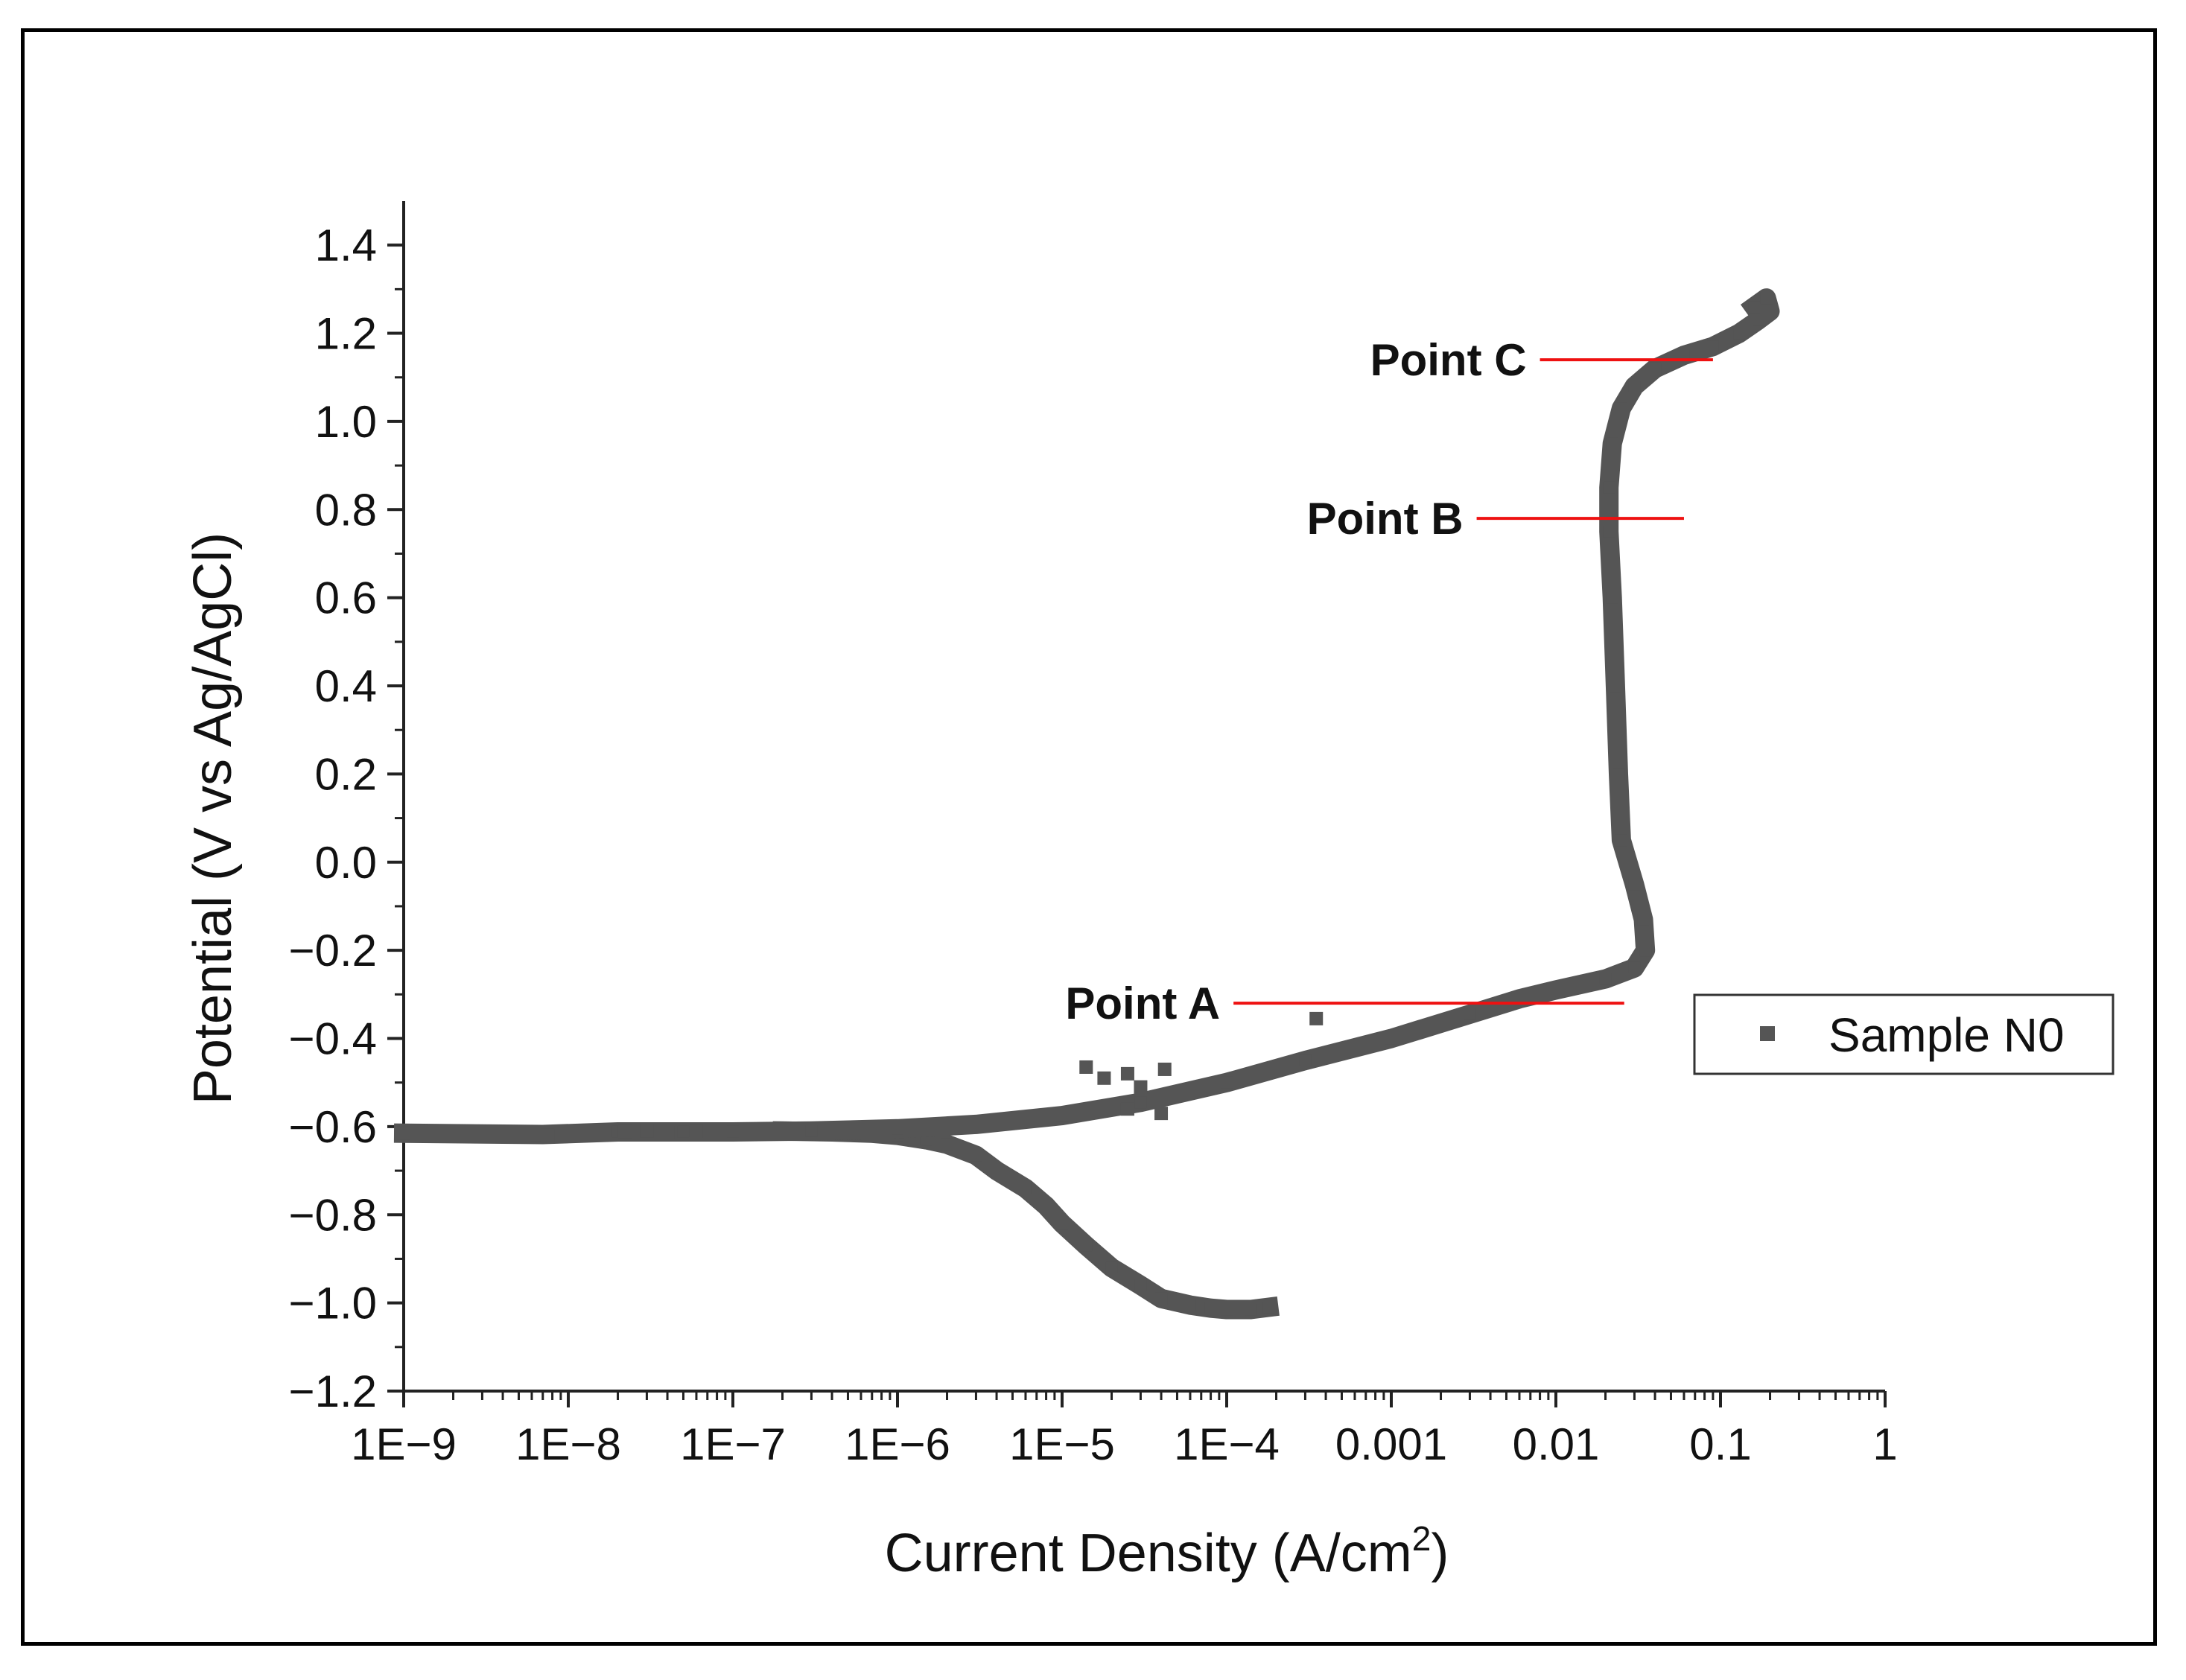  What do you see at coordinates (333, 1304) in the screenshot?
I see `y-tick-label: −1.0` at bounding box center [333, 1304].